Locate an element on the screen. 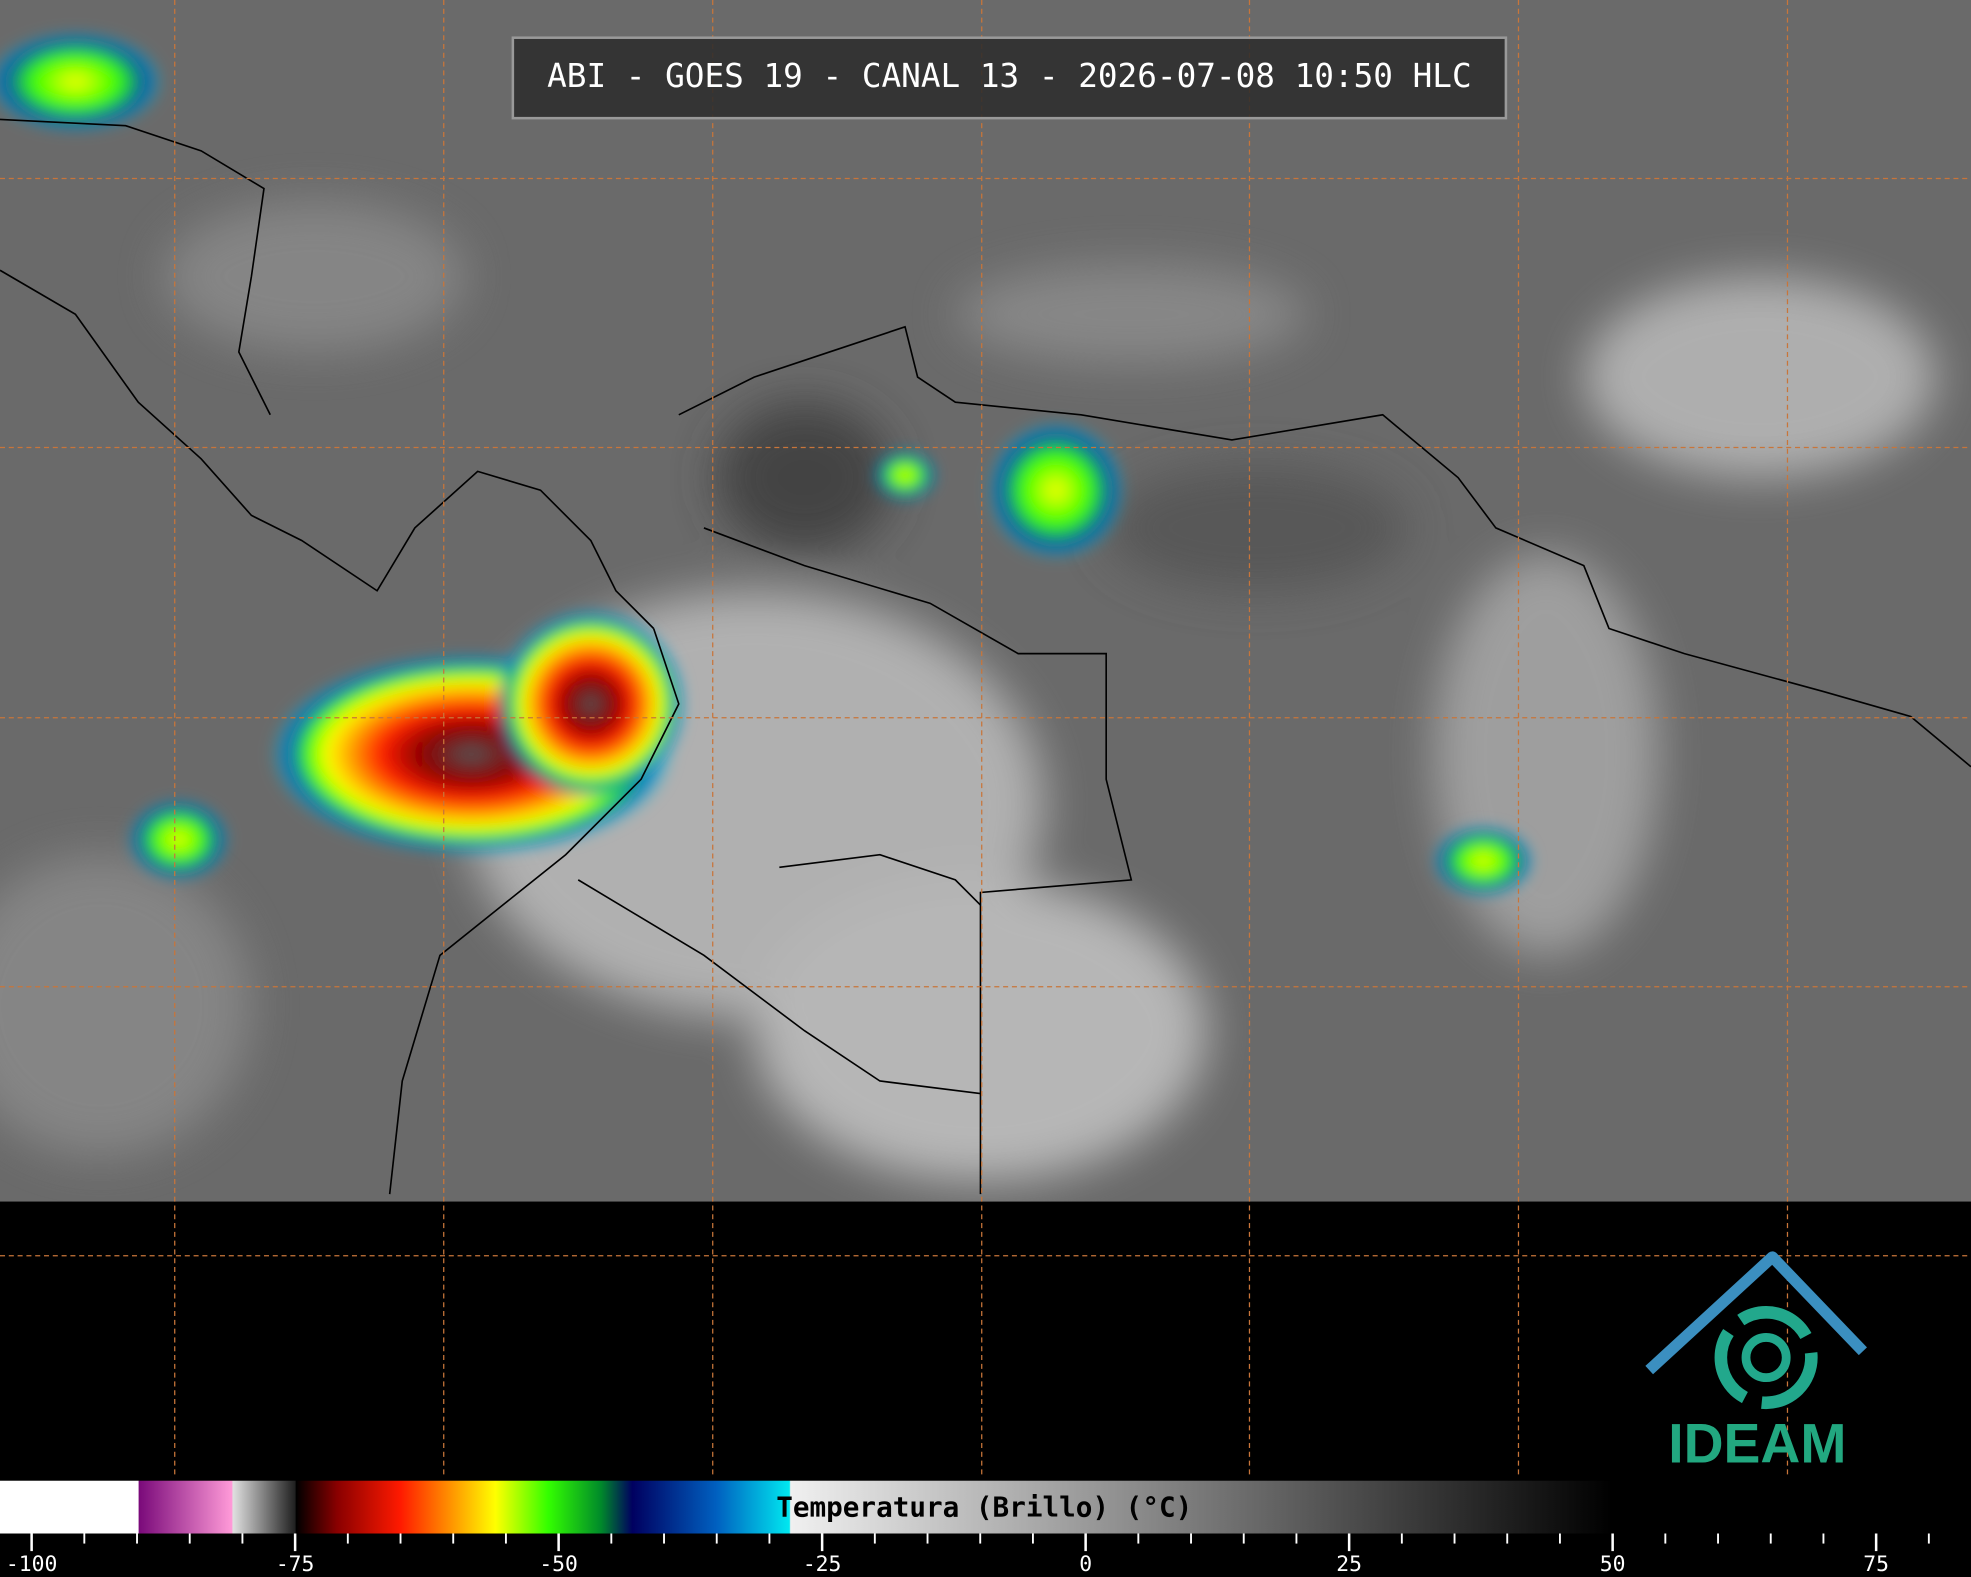 This screenshot has height=1577, width=1971. tick-label: -100 is located at coordinates (31, 1564).